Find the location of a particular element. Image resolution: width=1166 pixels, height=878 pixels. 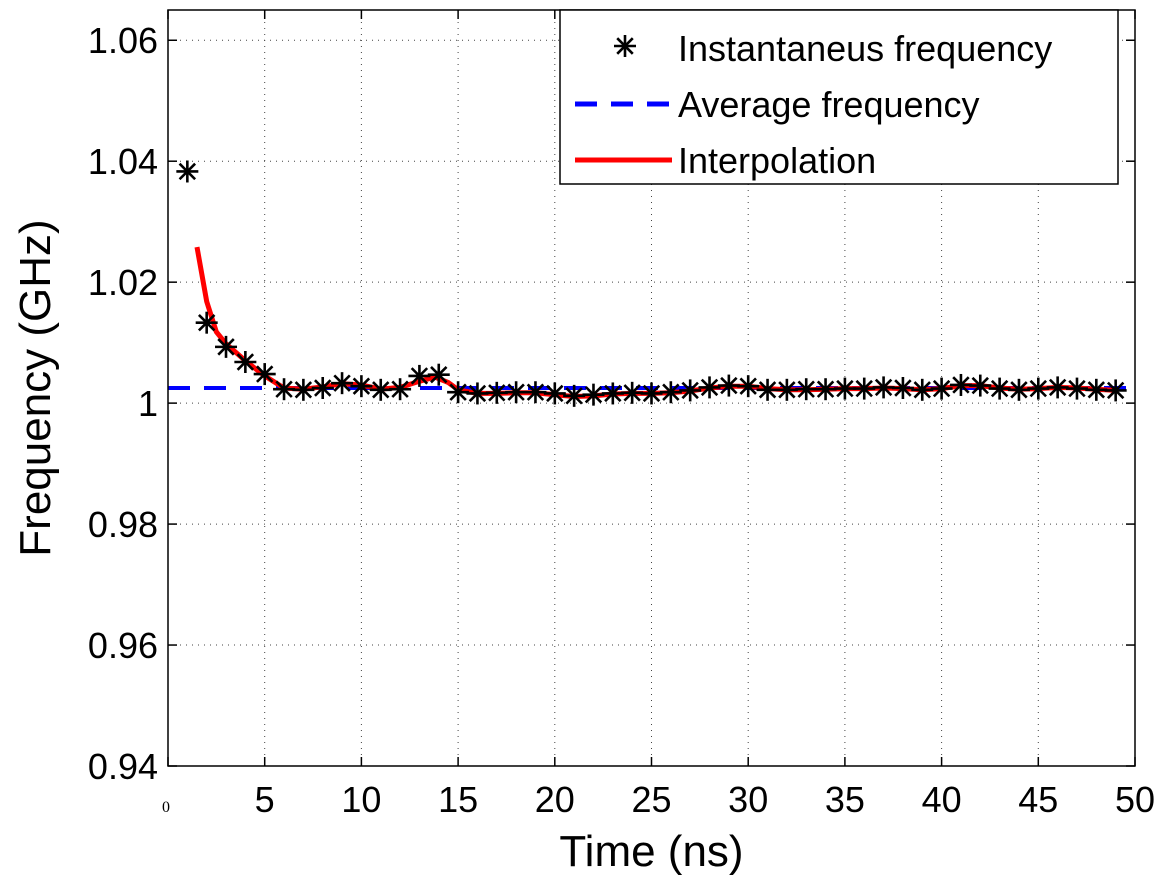

y-tick-label: 0.96 is located at coordinates (123, 645).